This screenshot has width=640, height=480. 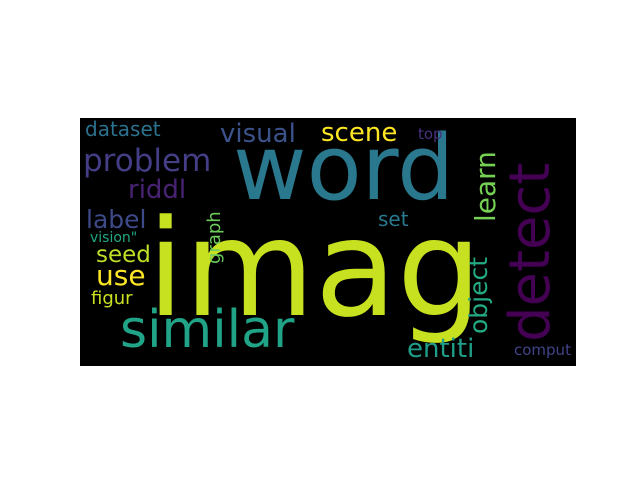 What do you see at coordinates (542, 350) in the screenshot?
I see `word-comput: comput` at bounding box center [542, 350].